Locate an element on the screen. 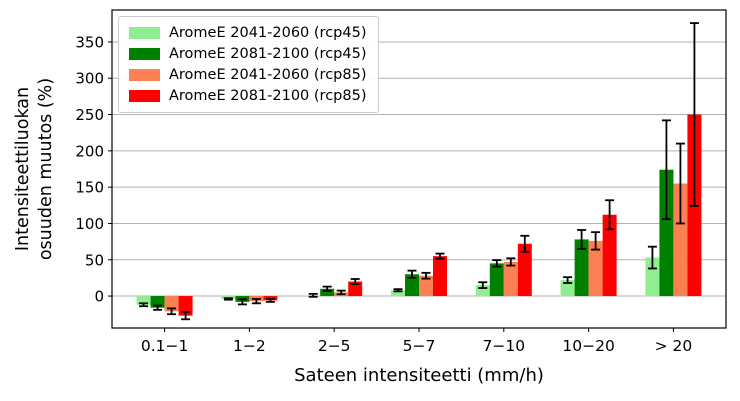 The width and height of the screenshot is (740, 401). y-tick-label: 100 is located at coordinates (89, 224).